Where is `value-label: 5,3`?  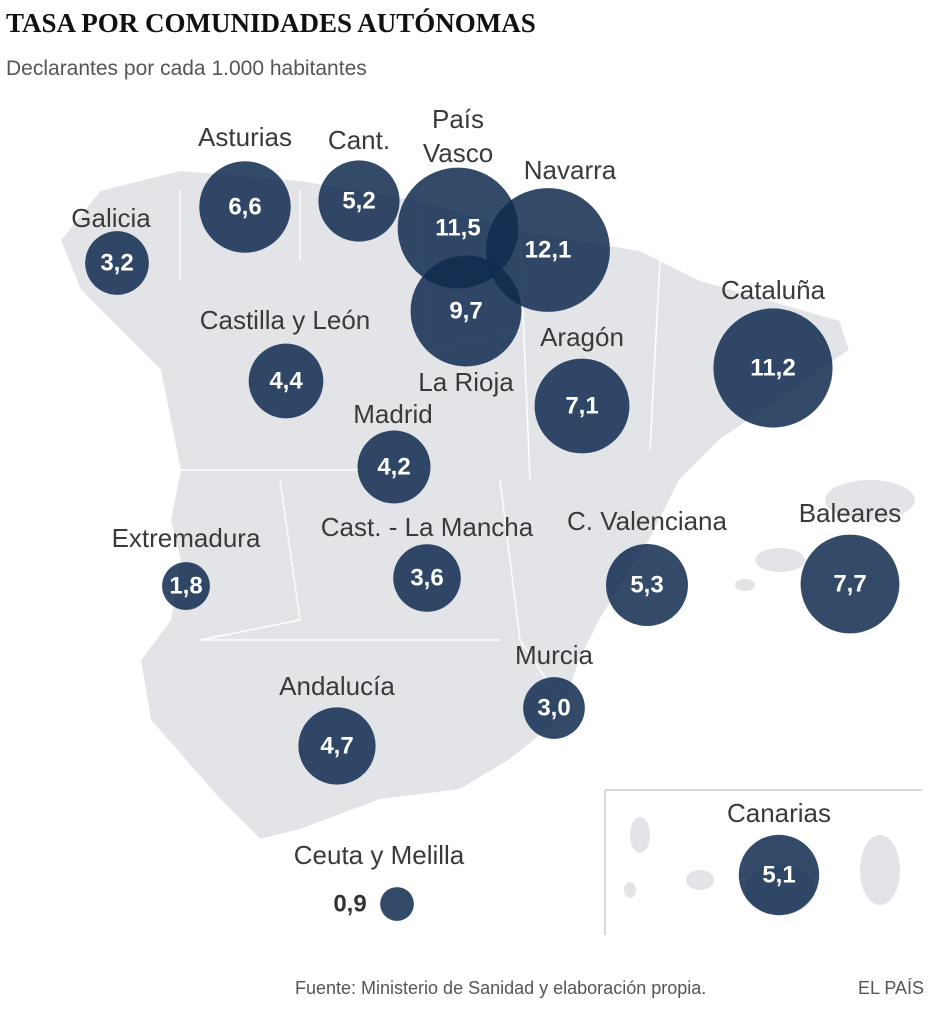
value-label: 5,3 is located at coordinates (646, 585).